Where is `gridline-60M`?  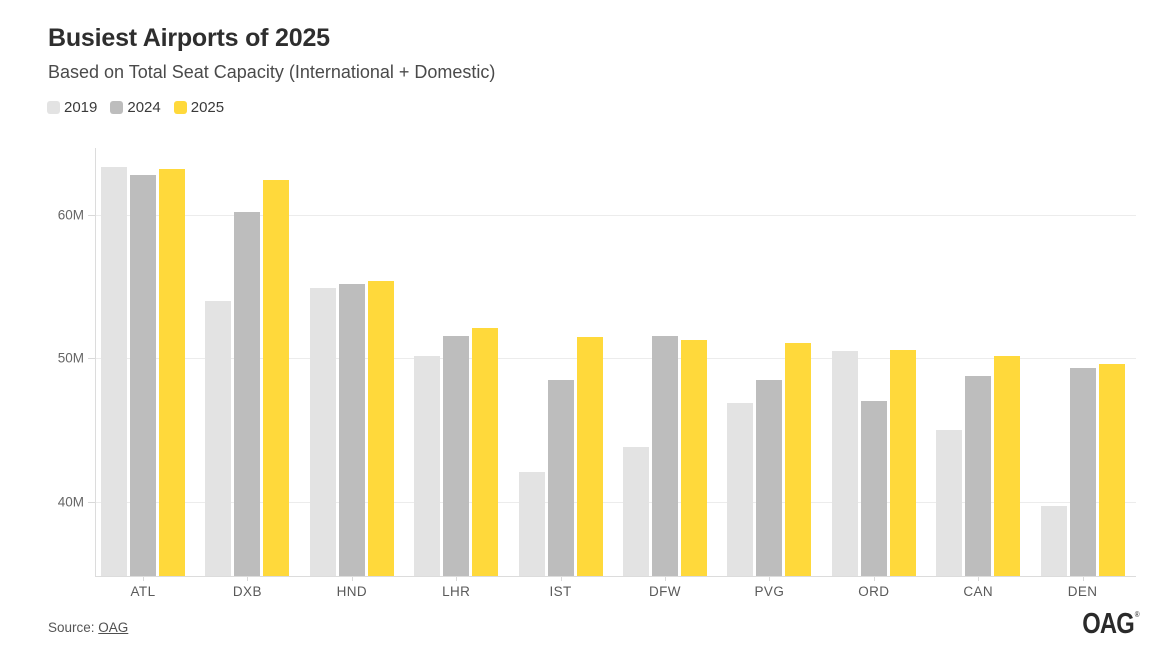 gridline-60M is located at coordinates (616, 216).